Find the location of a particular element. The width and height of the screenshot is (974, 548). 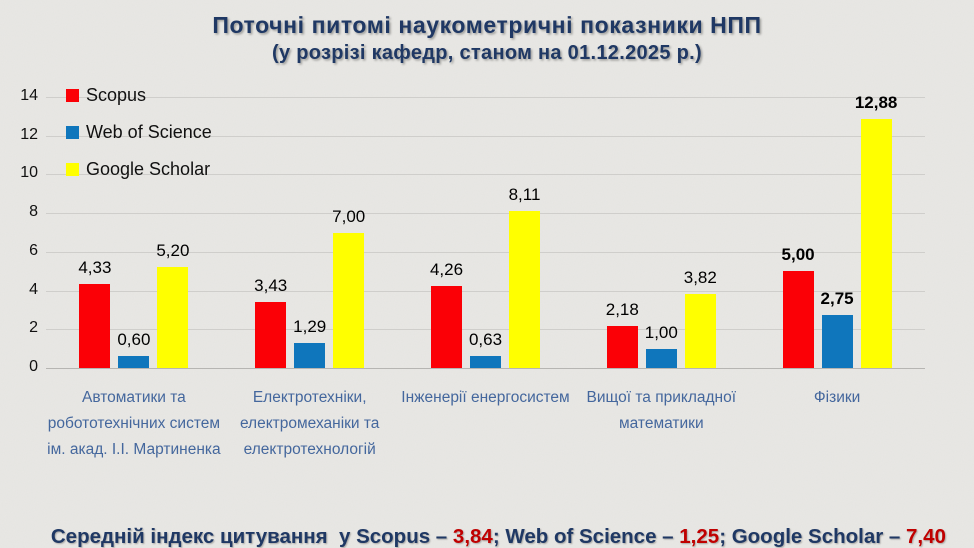

bar-value-label: 7,00 is located at coordinates (349, 216).